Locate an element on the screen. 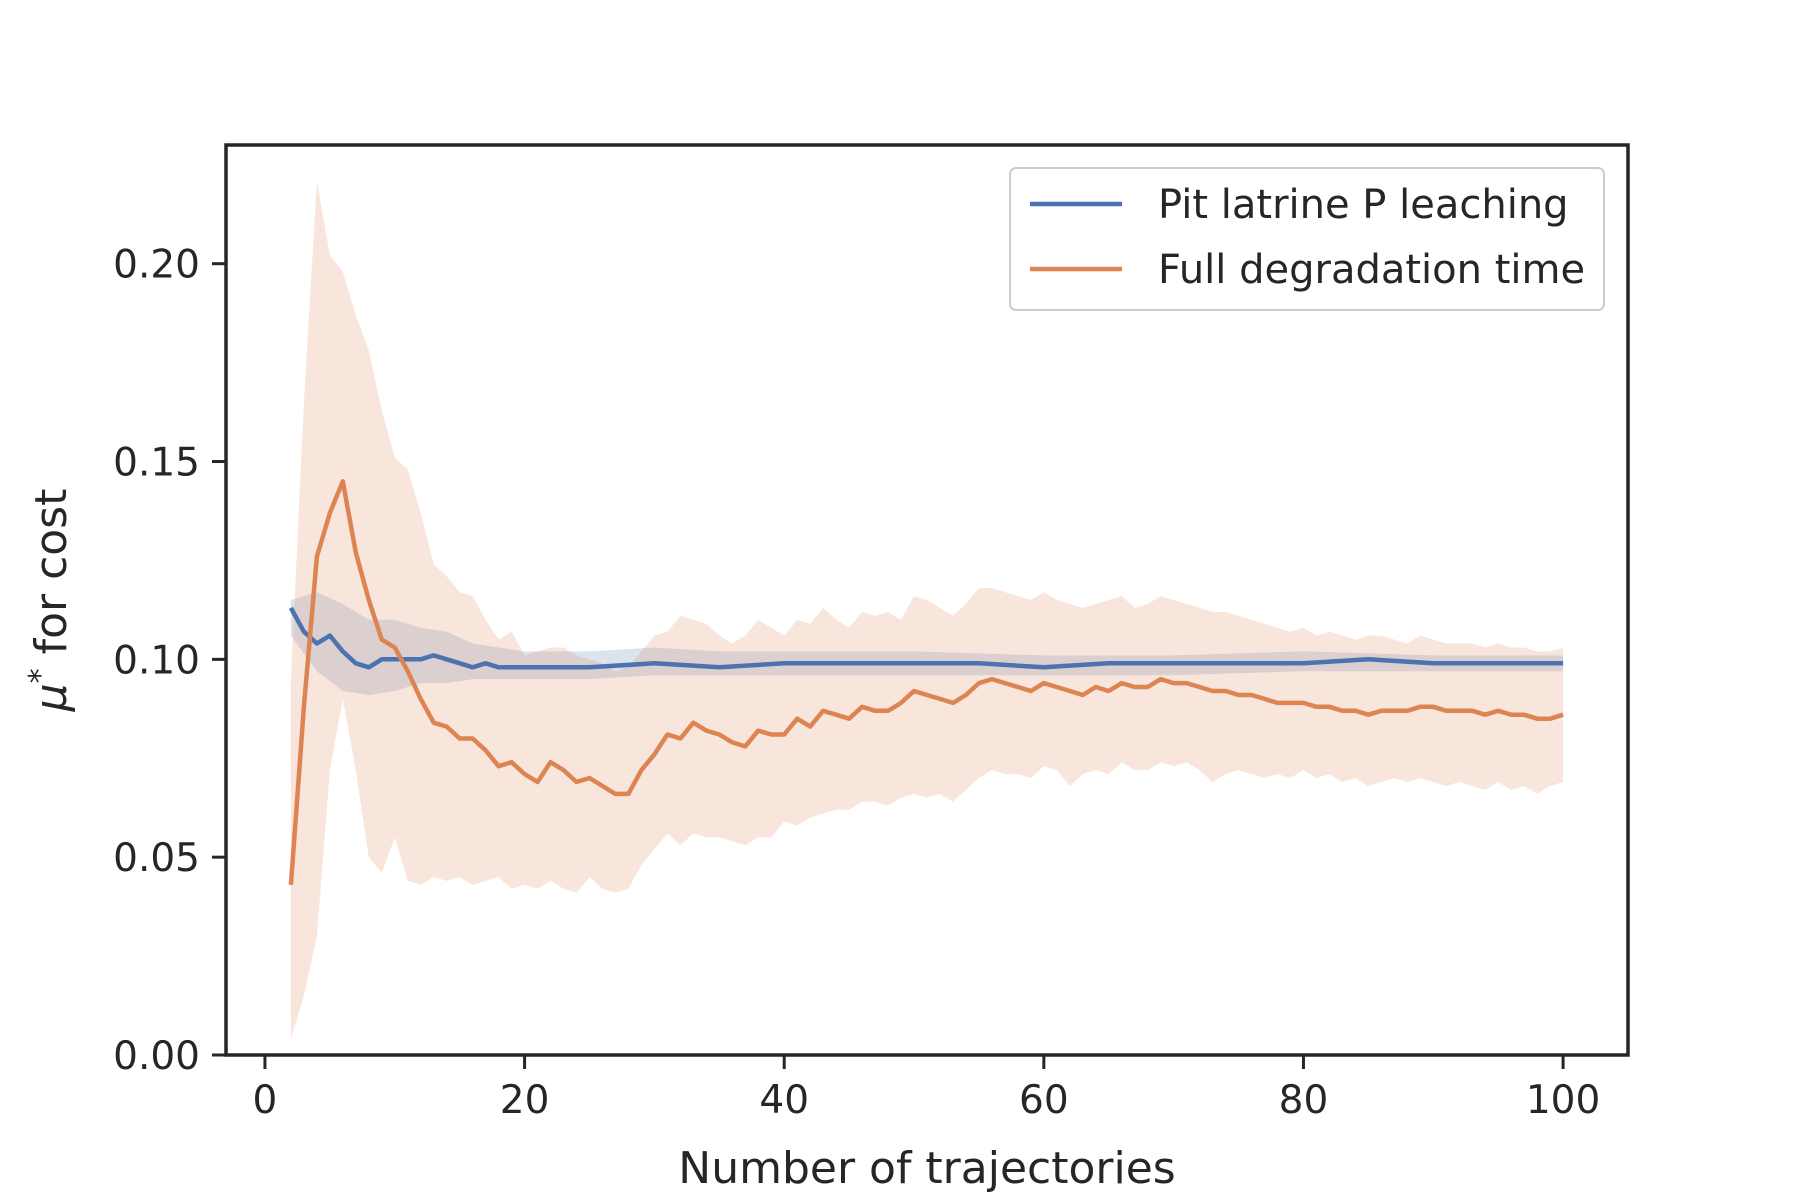 The image size is (1800, 1200). y-axis-label: μ* for cost is located at coordinates (50, 601).